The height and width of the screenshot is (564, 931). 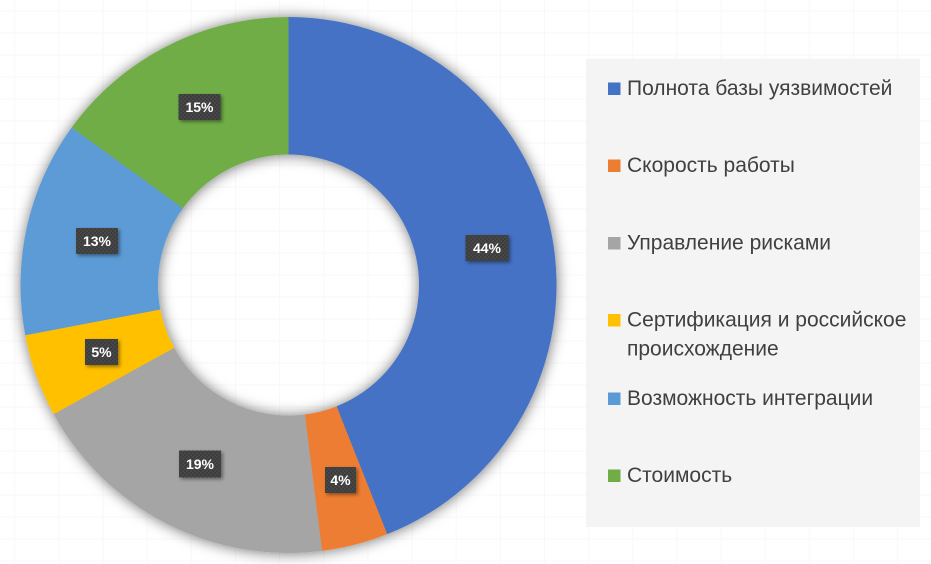 What do you see at coordinates (487, 248) in the screenshot?
I see `svg-text: 44%` at bounding box center [487, 248].